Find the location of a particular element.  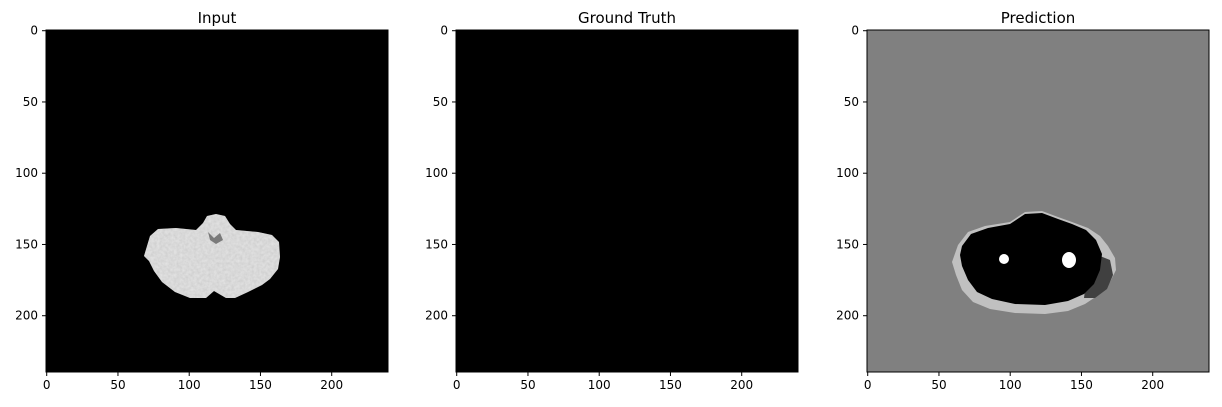

y-tick-label-input-4: 200 is located at coordinates (26, 316).